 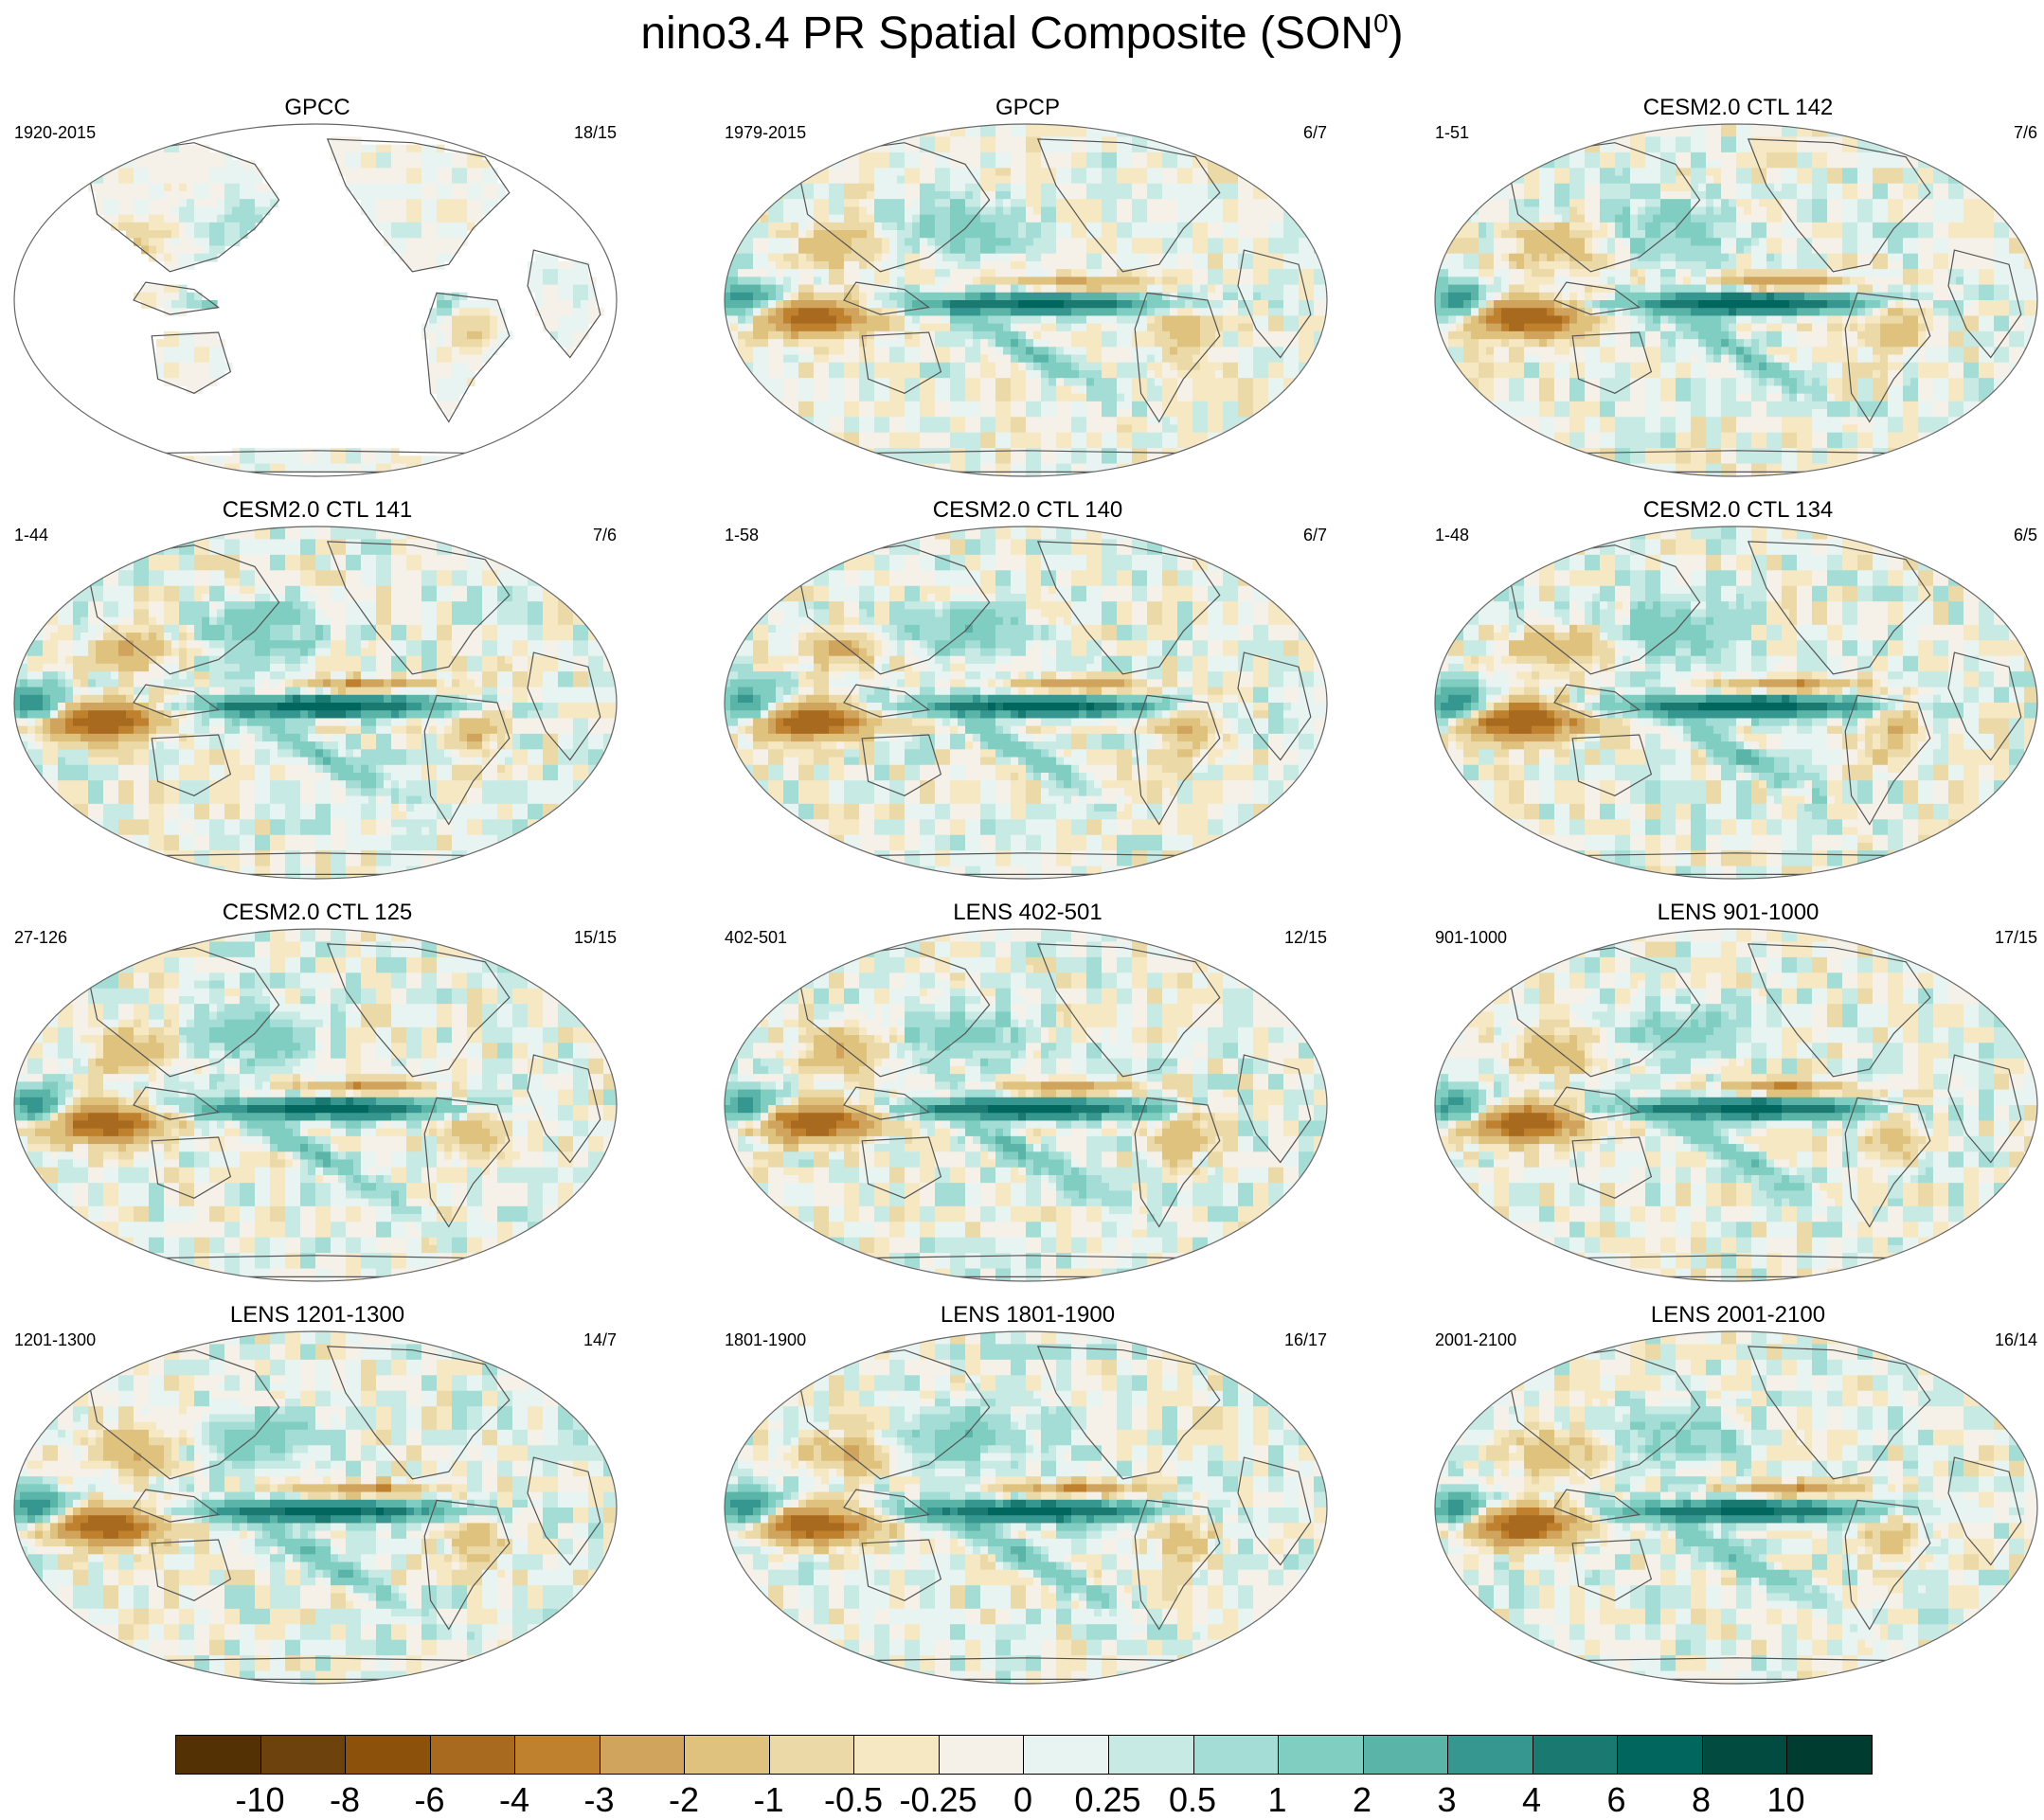 What do you see at coordinates (1381, 23) in the screenshot?
I see `title-superscript: 0` at bounding box center [1381, 23].